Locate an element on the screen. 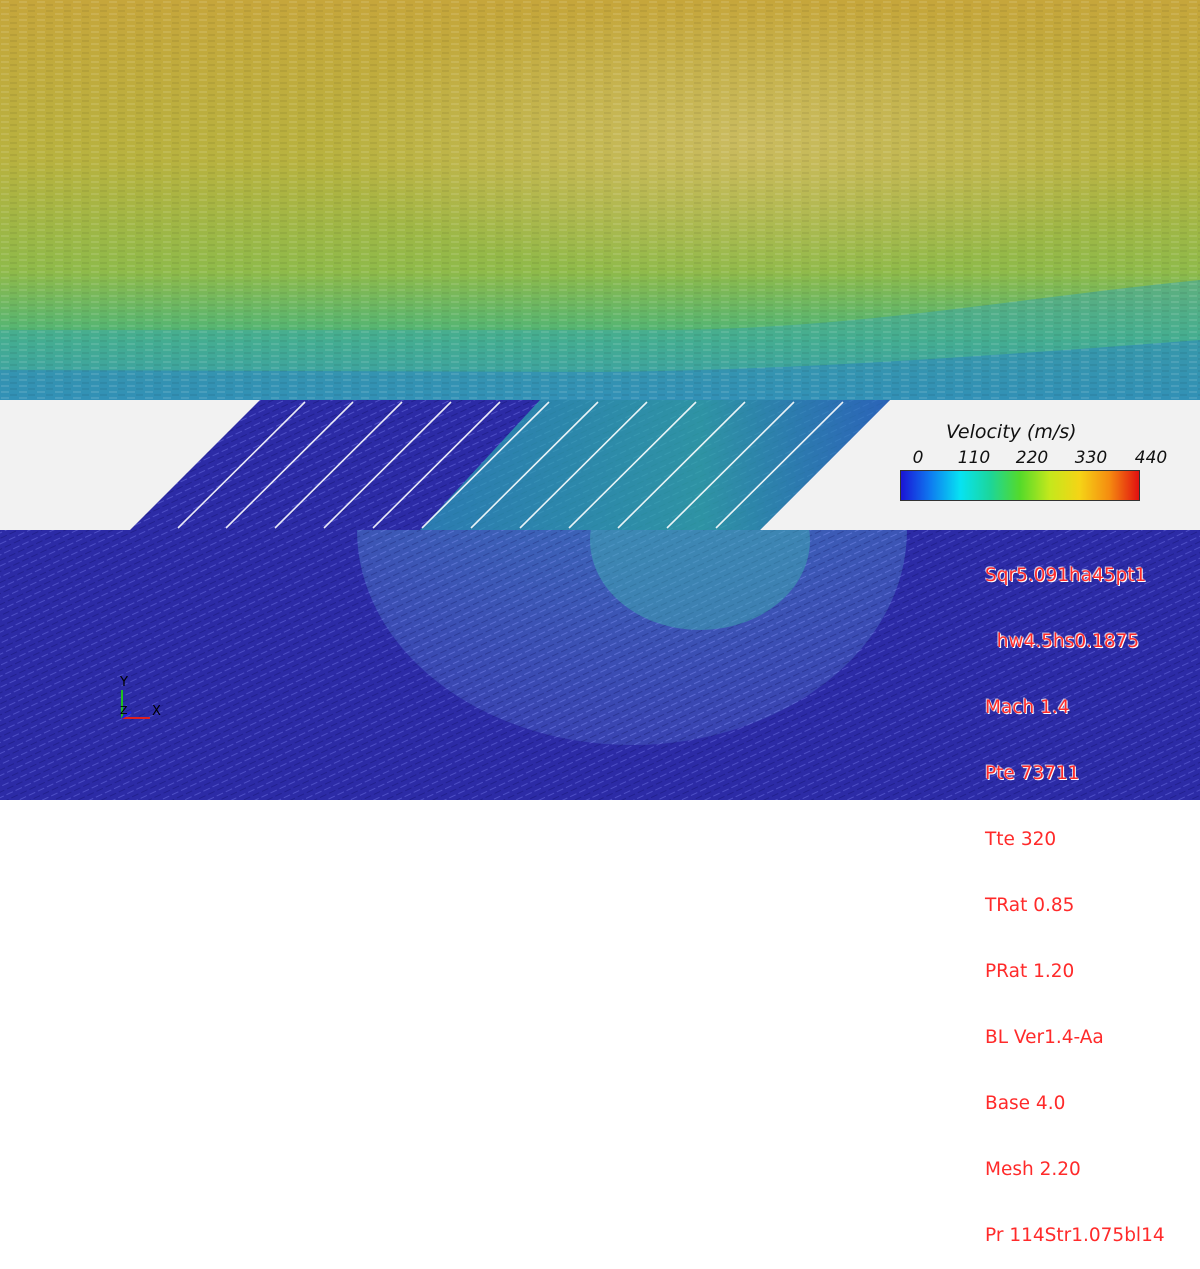  axis-y-label: Y is located at coordinates (124, 682).